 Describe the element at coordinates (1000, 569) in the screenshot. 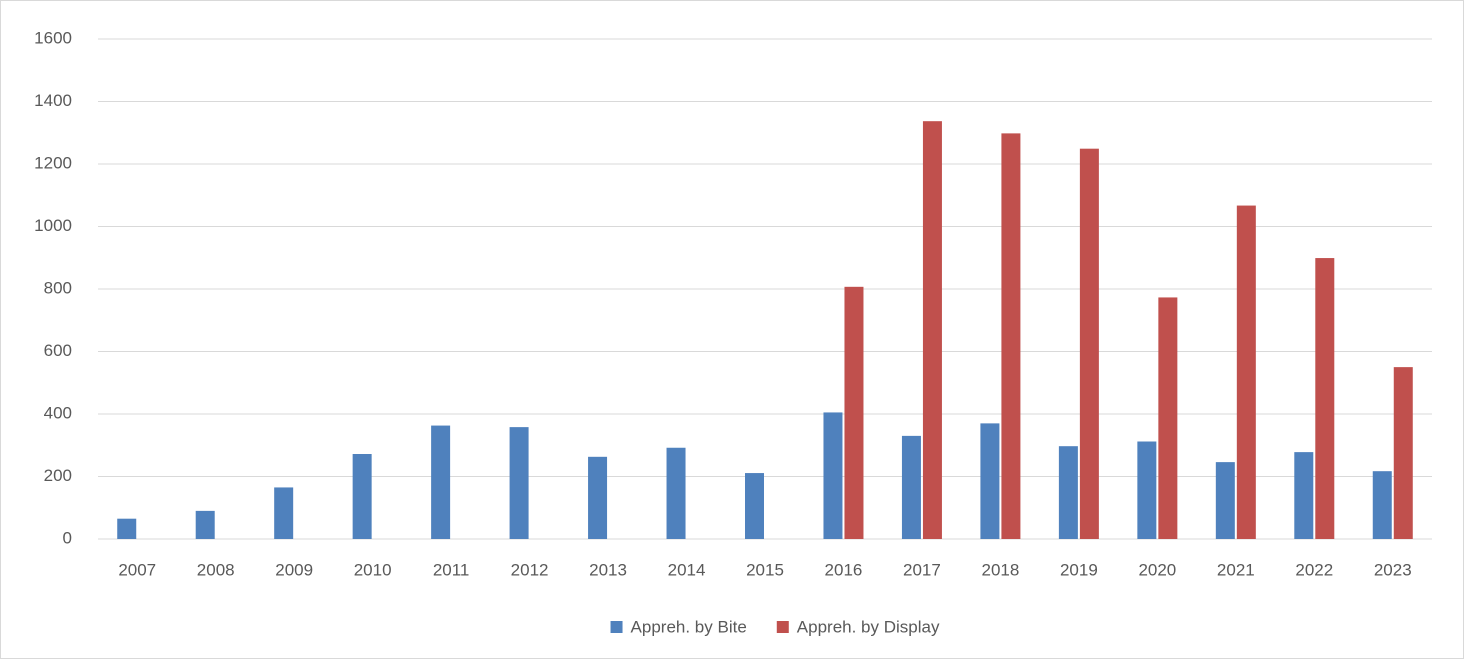

I see `x-tick-label: 2018` at that location.